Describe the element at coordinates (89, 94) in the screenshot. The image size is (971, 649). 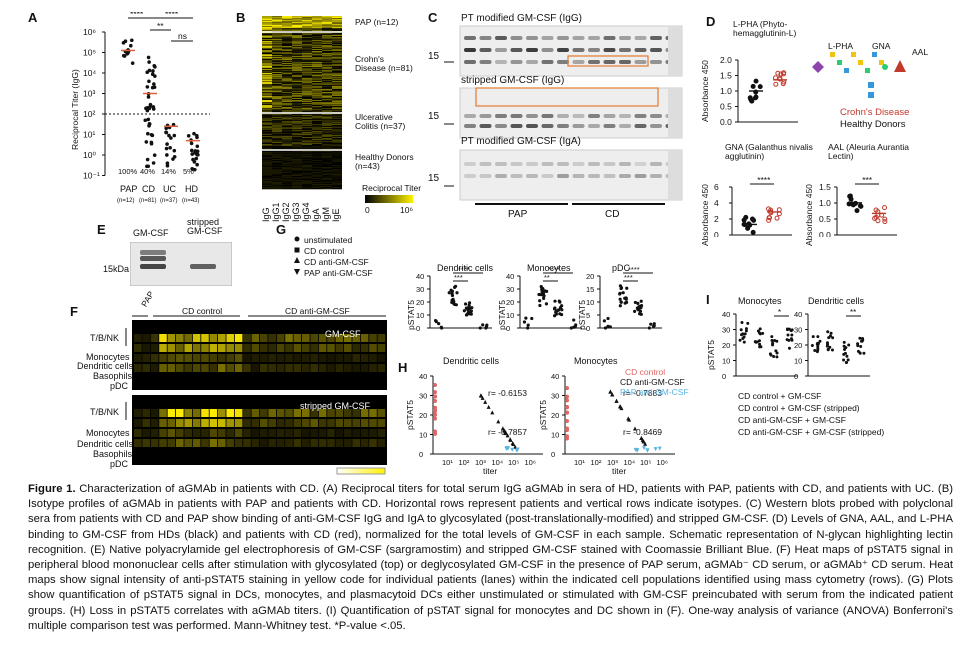
I see `a-ytick-label: 10³` at that location.